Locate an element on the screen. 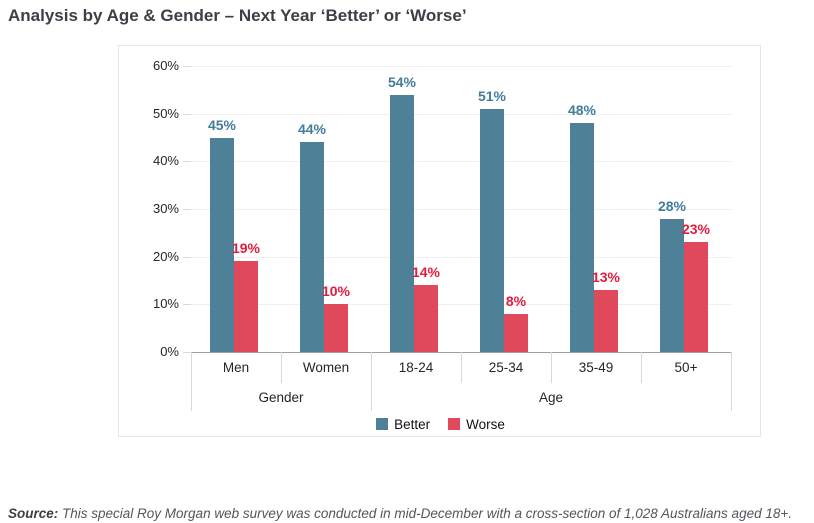 The image size is (814, 523). legend-item-better: Better is located at coordinates (403, 424).